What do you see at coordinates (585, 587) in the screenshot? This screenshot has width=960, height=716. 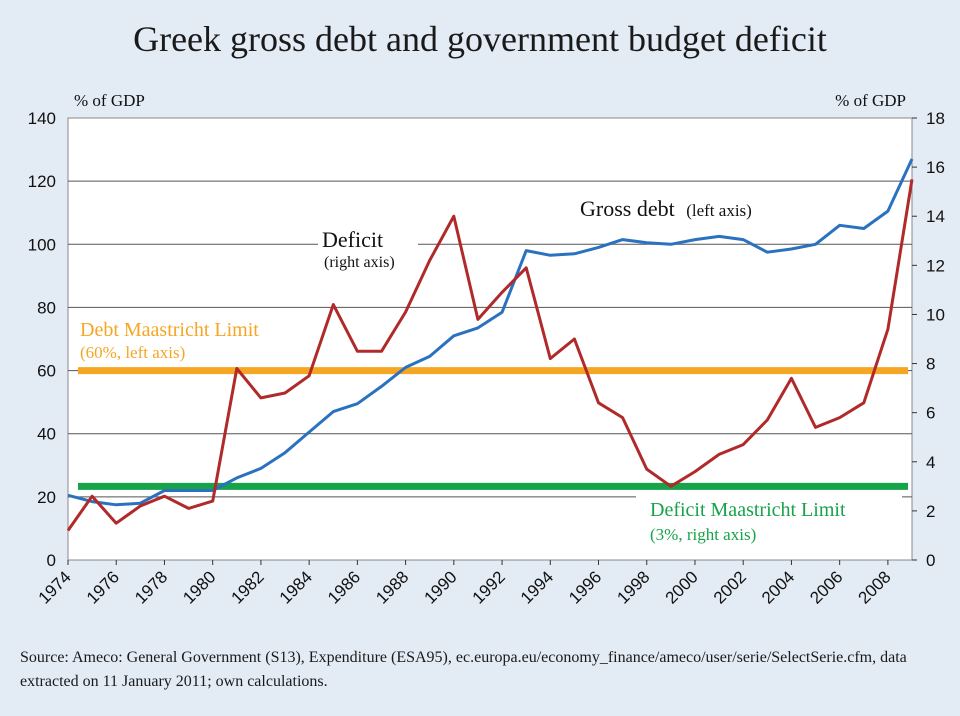 I see `x-tick-label: 1996` at bounding box center [585, 587].